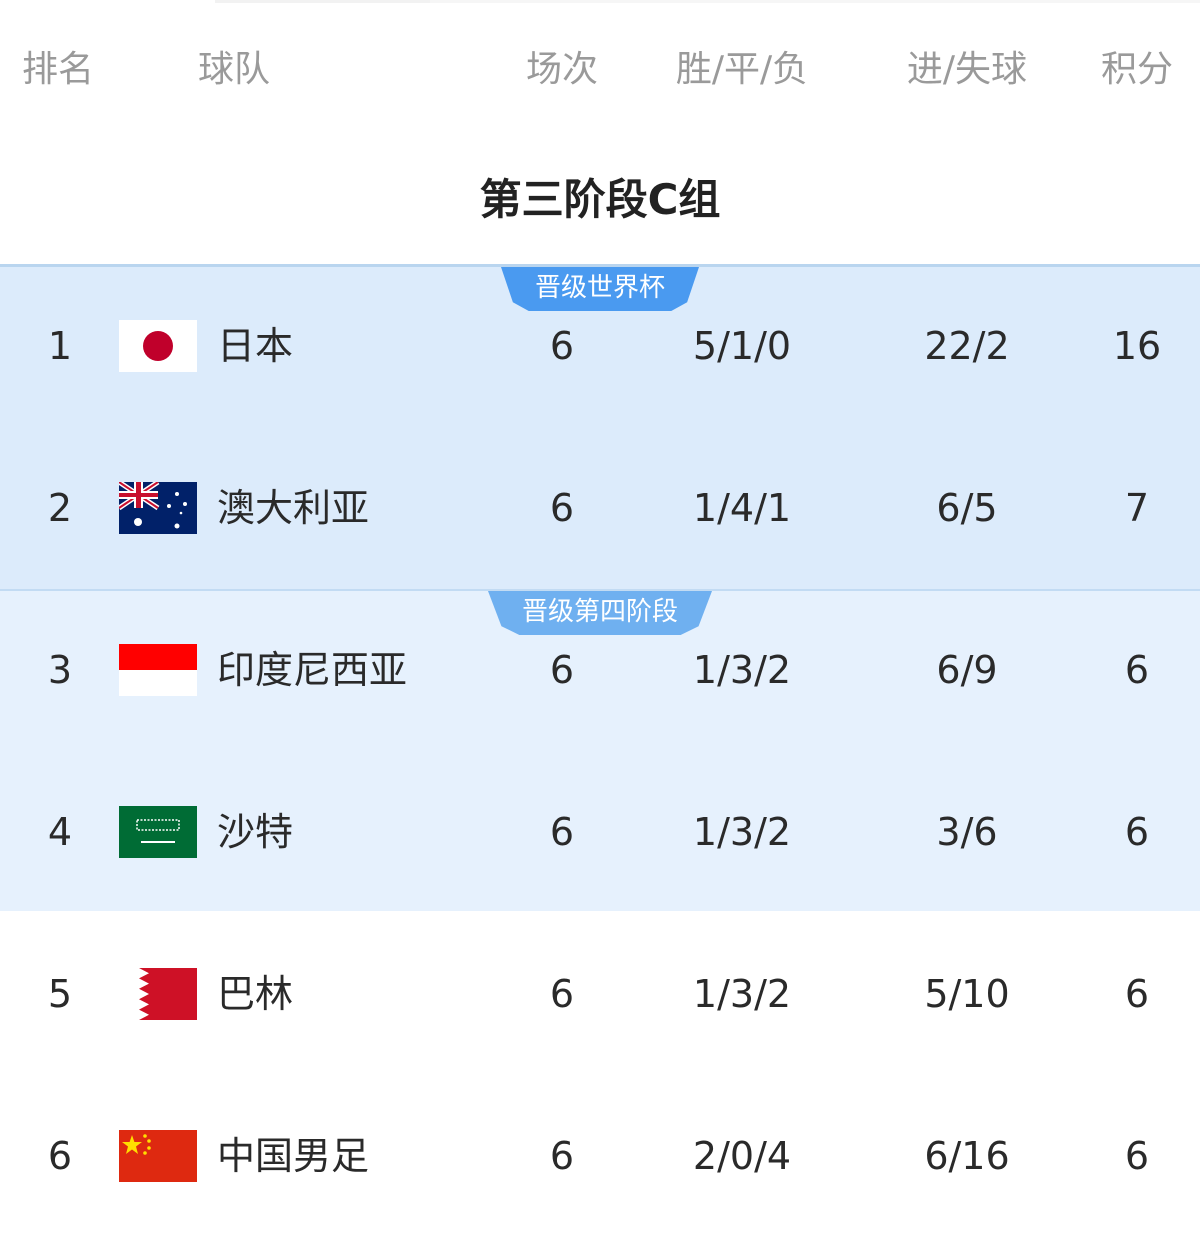  Describe the element at coordinates (600, 199) in the screenshot. I see `group-title: 第三阶段C组` at that location.